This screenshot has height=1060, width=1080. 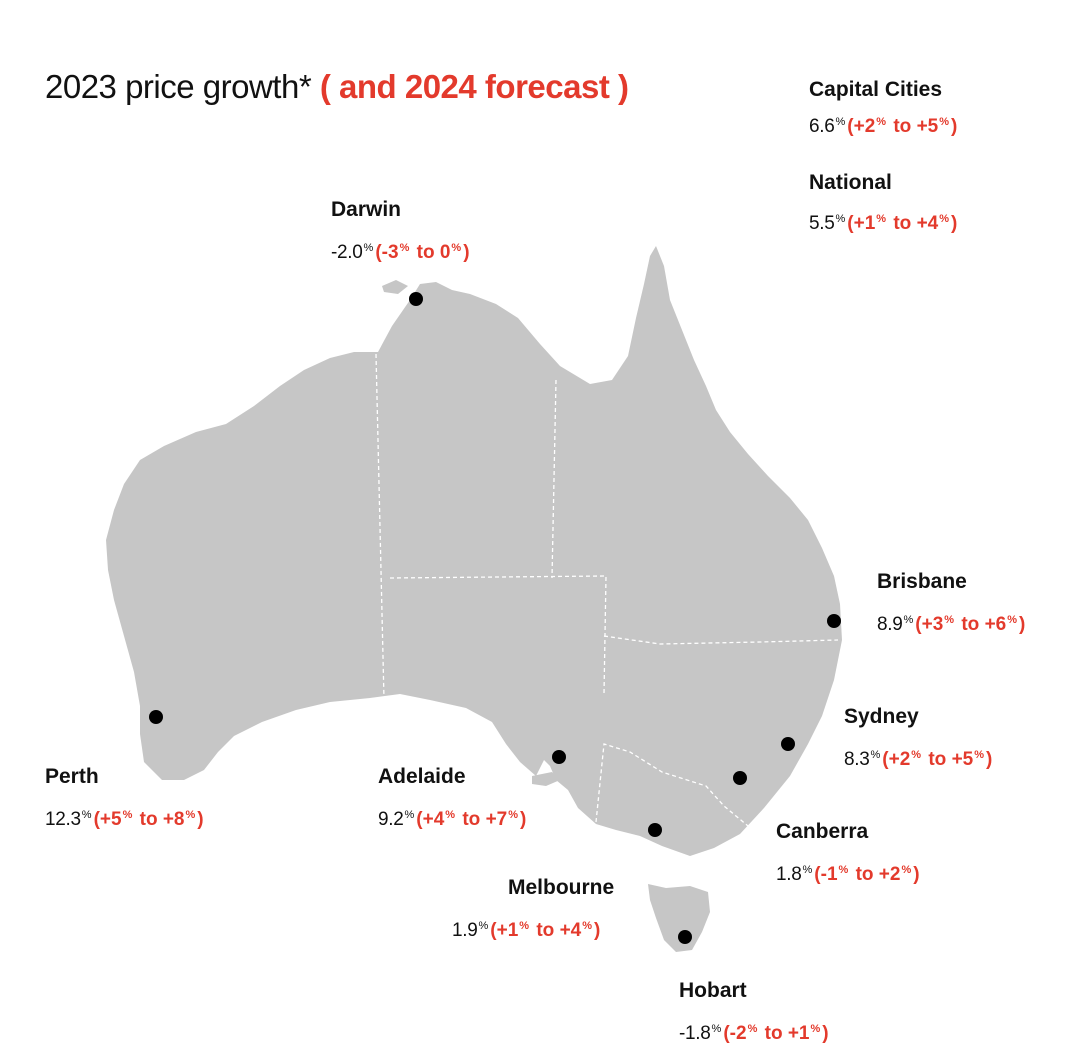 What do you see at coordinates (561, 887) in the screenshot?
I see `label-name: Melbourne` at bounding box center [561, 887].